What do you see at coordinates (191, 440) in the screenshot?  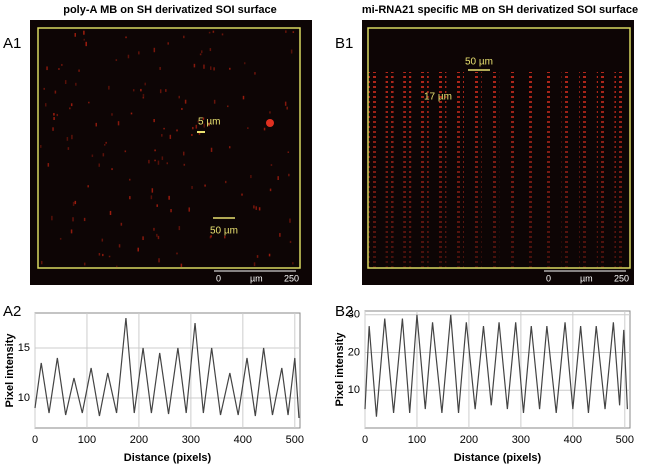 I see `x-tick-label: 300` at bounding box center [191, 440].